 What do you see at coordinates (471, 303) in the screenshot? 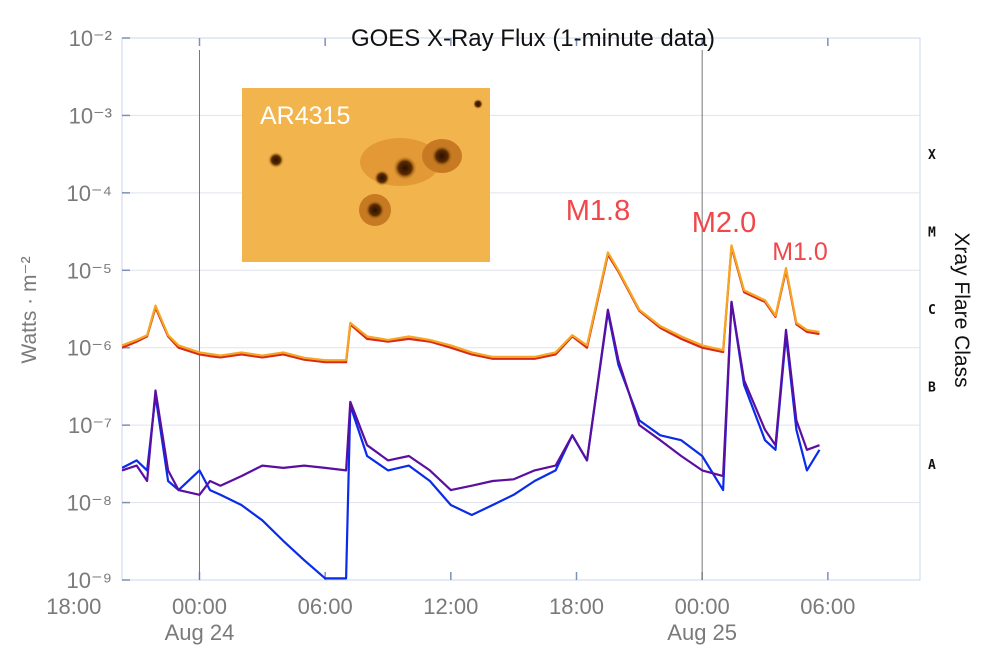
I see `series-line` at bounding box center [471, 303].